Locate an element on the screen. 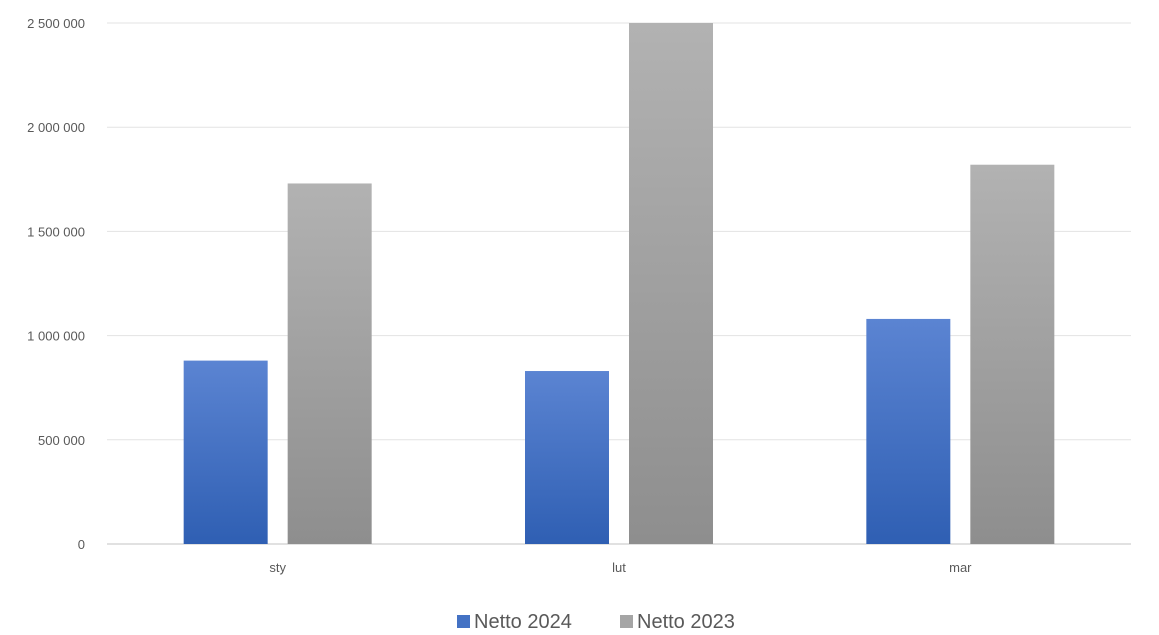  y-tick-label: 2 500 000 is located at coordinates (56, 23).